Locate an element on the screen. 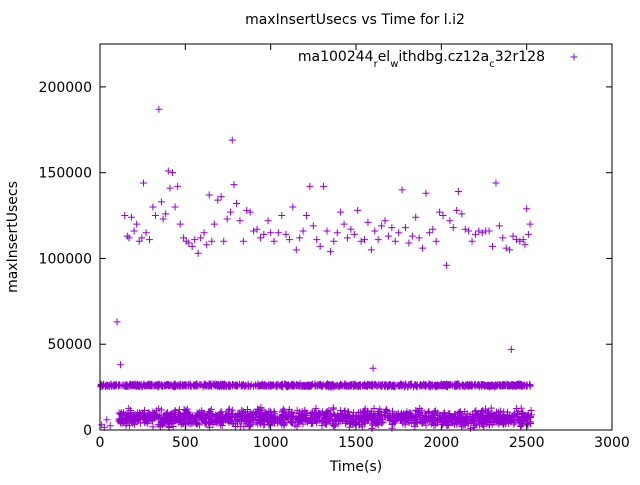 Image resolution: width=640 pixels, height=485 pixels. legend-label-part: ma100244 is located at coordinates (336, 57).